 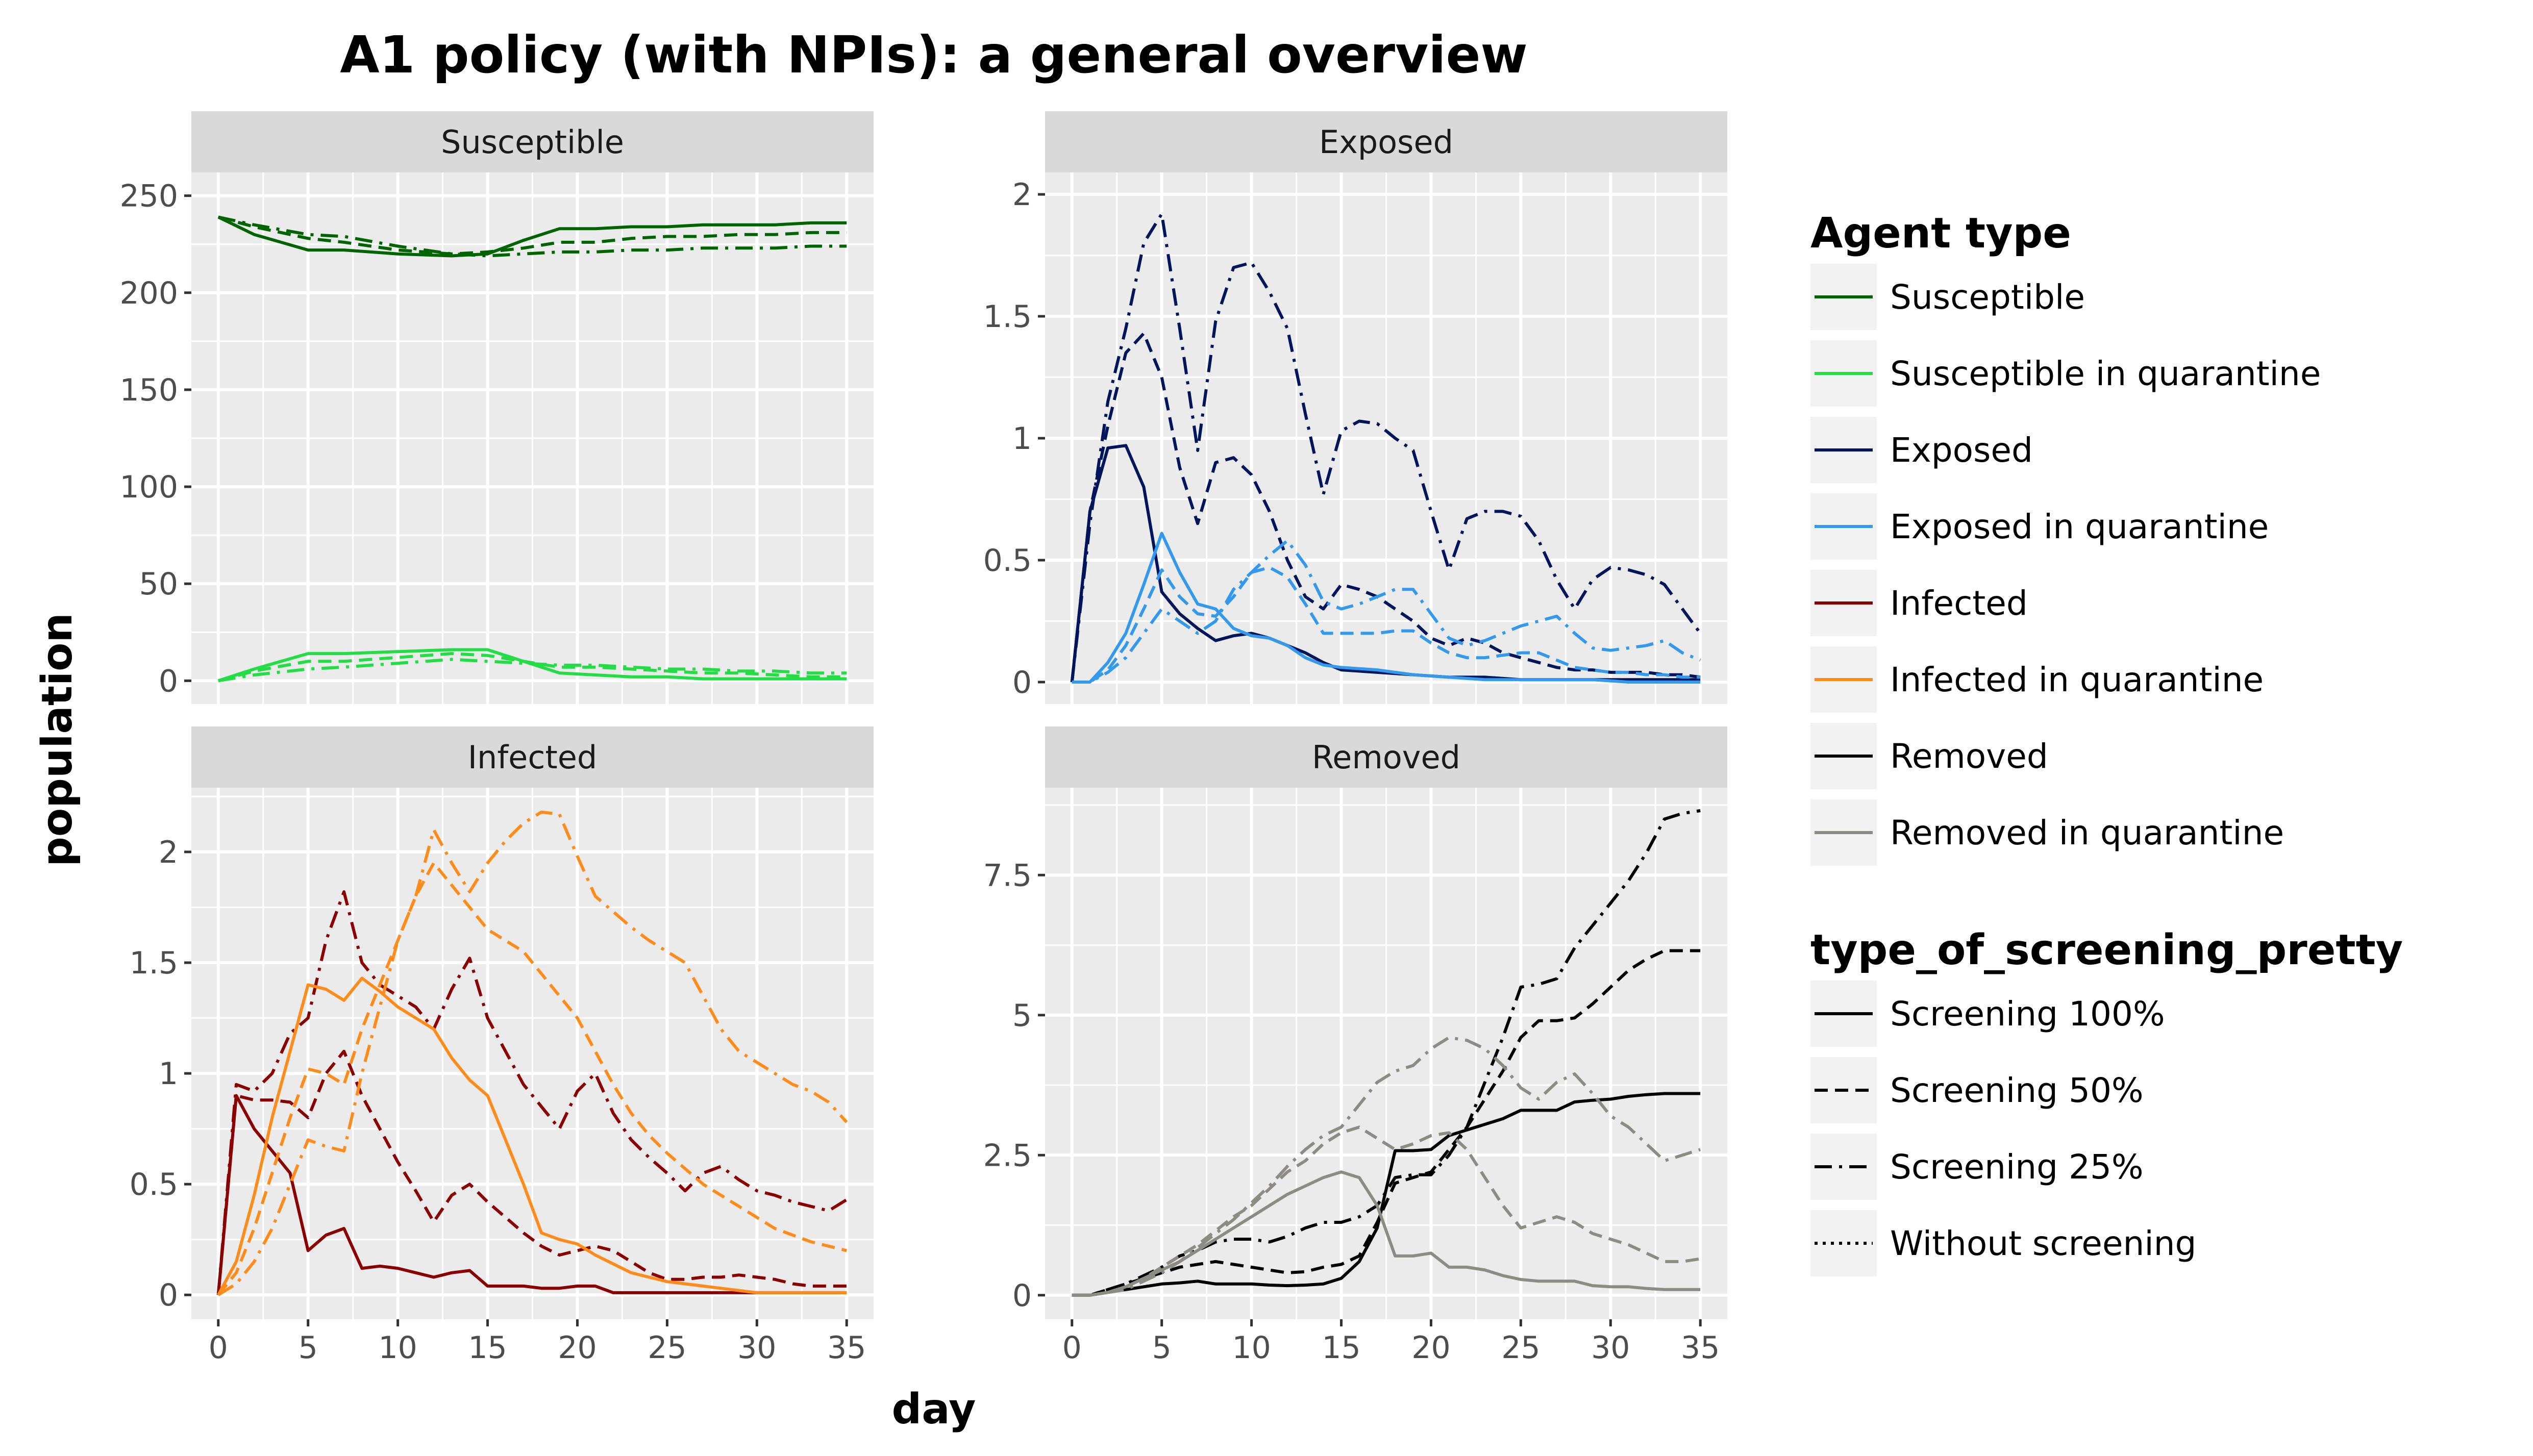 I want to click on y-tick-label: 5, so click(x=1022, y=1016).